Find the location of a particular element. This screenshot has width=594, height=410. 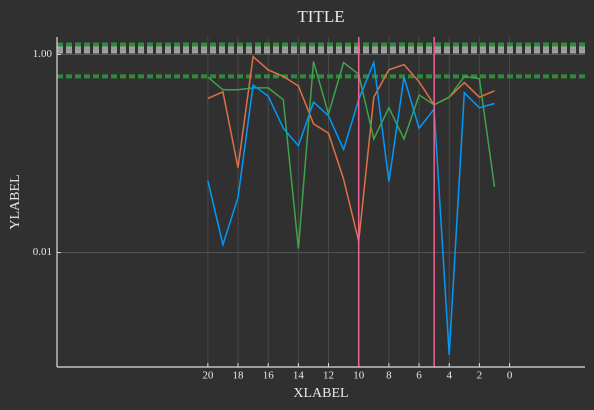

y-tick-label: 1.00 is located at coordinates (43, 54).